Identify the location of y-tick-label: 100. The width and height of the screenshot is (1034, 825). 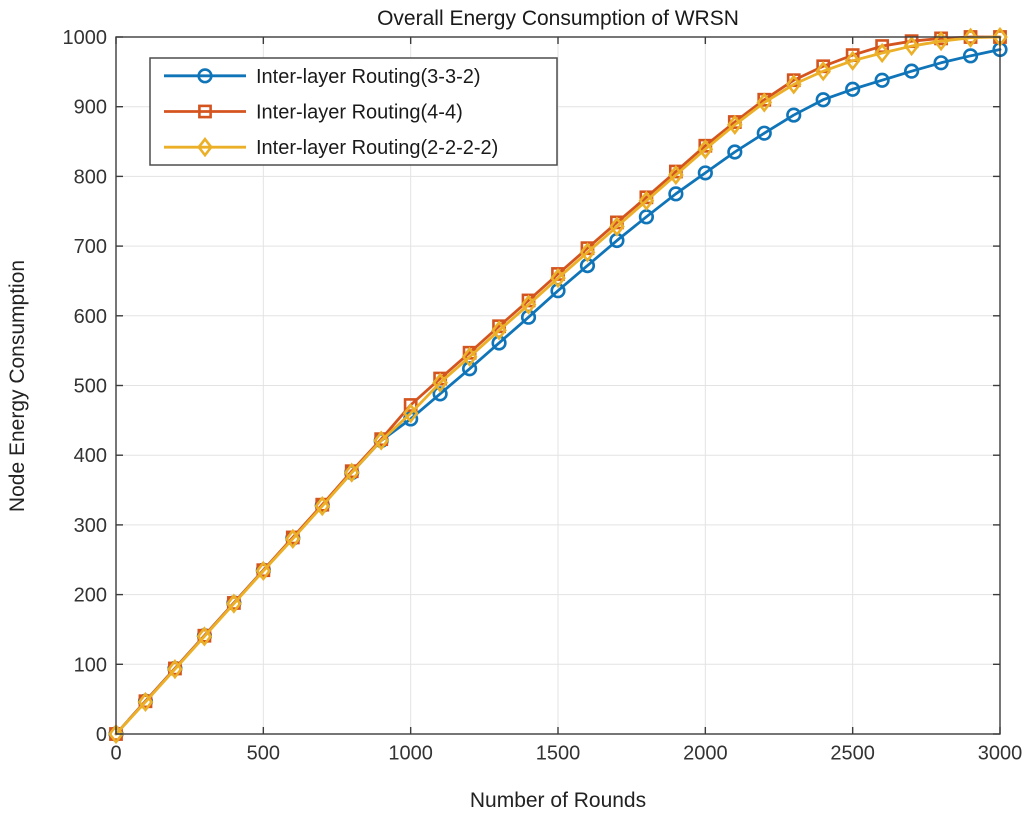
(90, 665).